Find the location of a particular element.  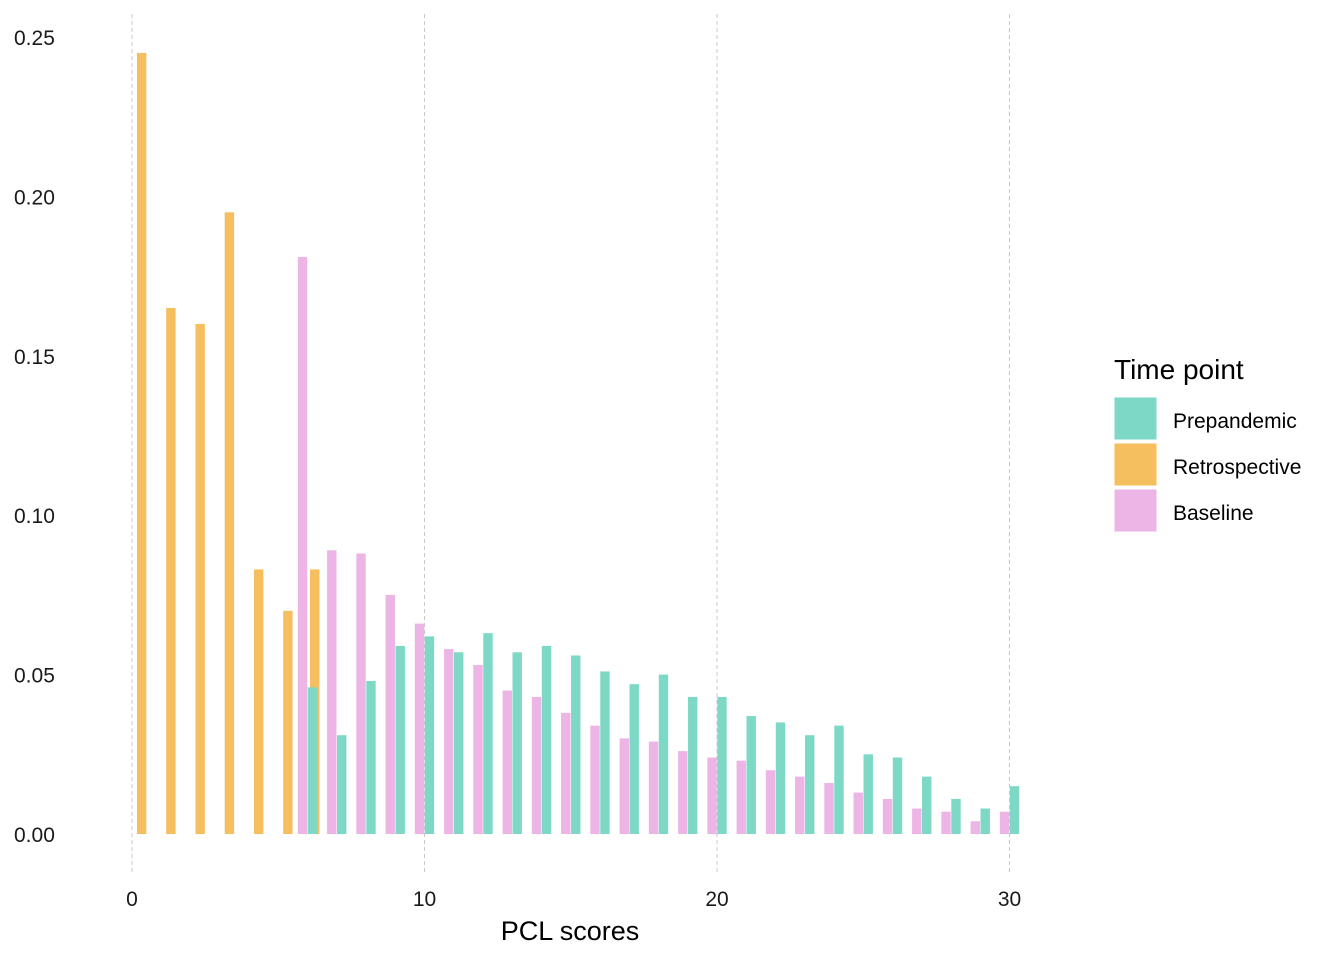

x-tick-label: 20 is located at coordinates (716, 899).